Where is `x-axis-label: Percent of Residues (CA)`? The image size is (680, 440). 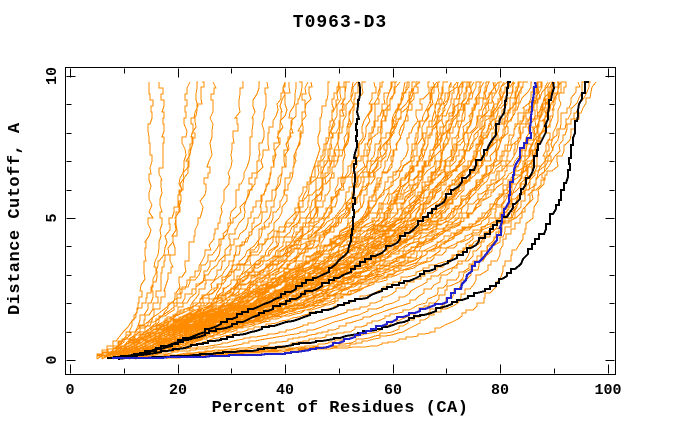
x-axis-label: Percent of Residues (CA) is located at coordinates (340, 408).